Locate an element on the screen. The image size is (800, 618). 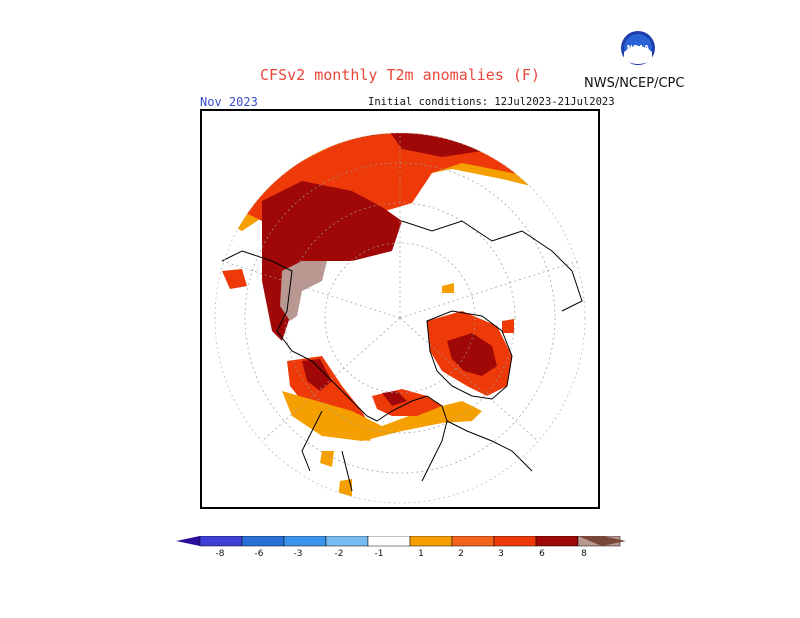
valid-month: Nov 2023 is located at coordinates (229, 102).